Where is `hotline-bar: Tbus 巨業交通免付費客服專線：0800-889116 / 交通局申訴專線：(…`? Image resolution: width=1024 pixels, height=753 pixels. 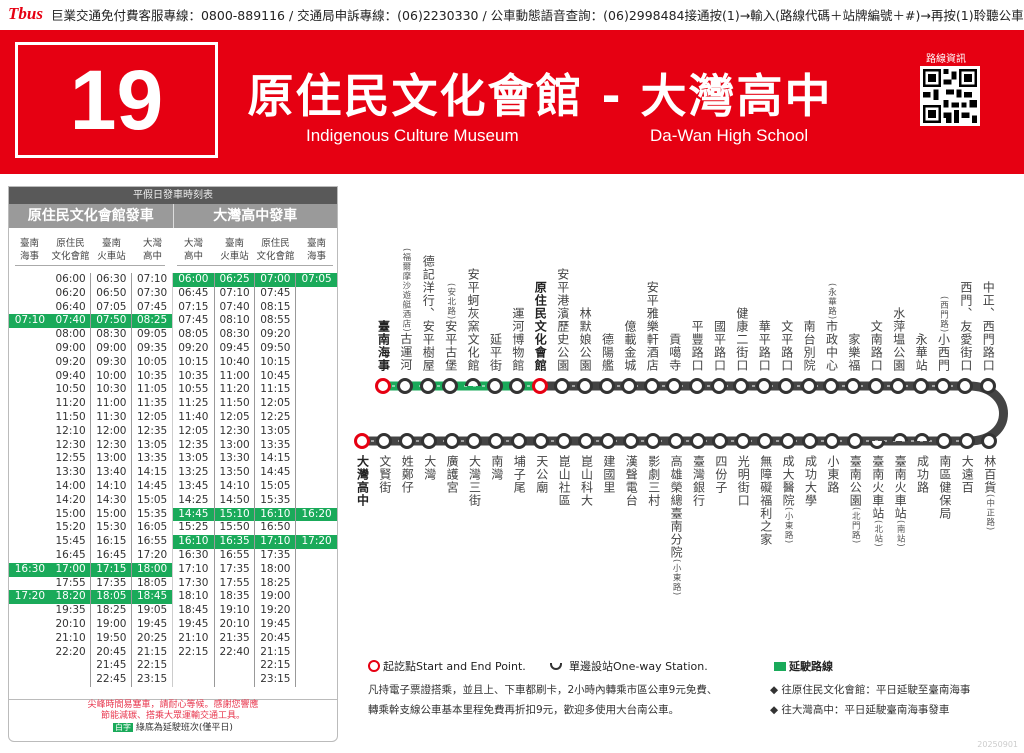 hotline-bar: Tbus 巨業交通免付費客服專線：0800-889116 / 交通局申訴專線：(… is located at coordinates (512, 14).